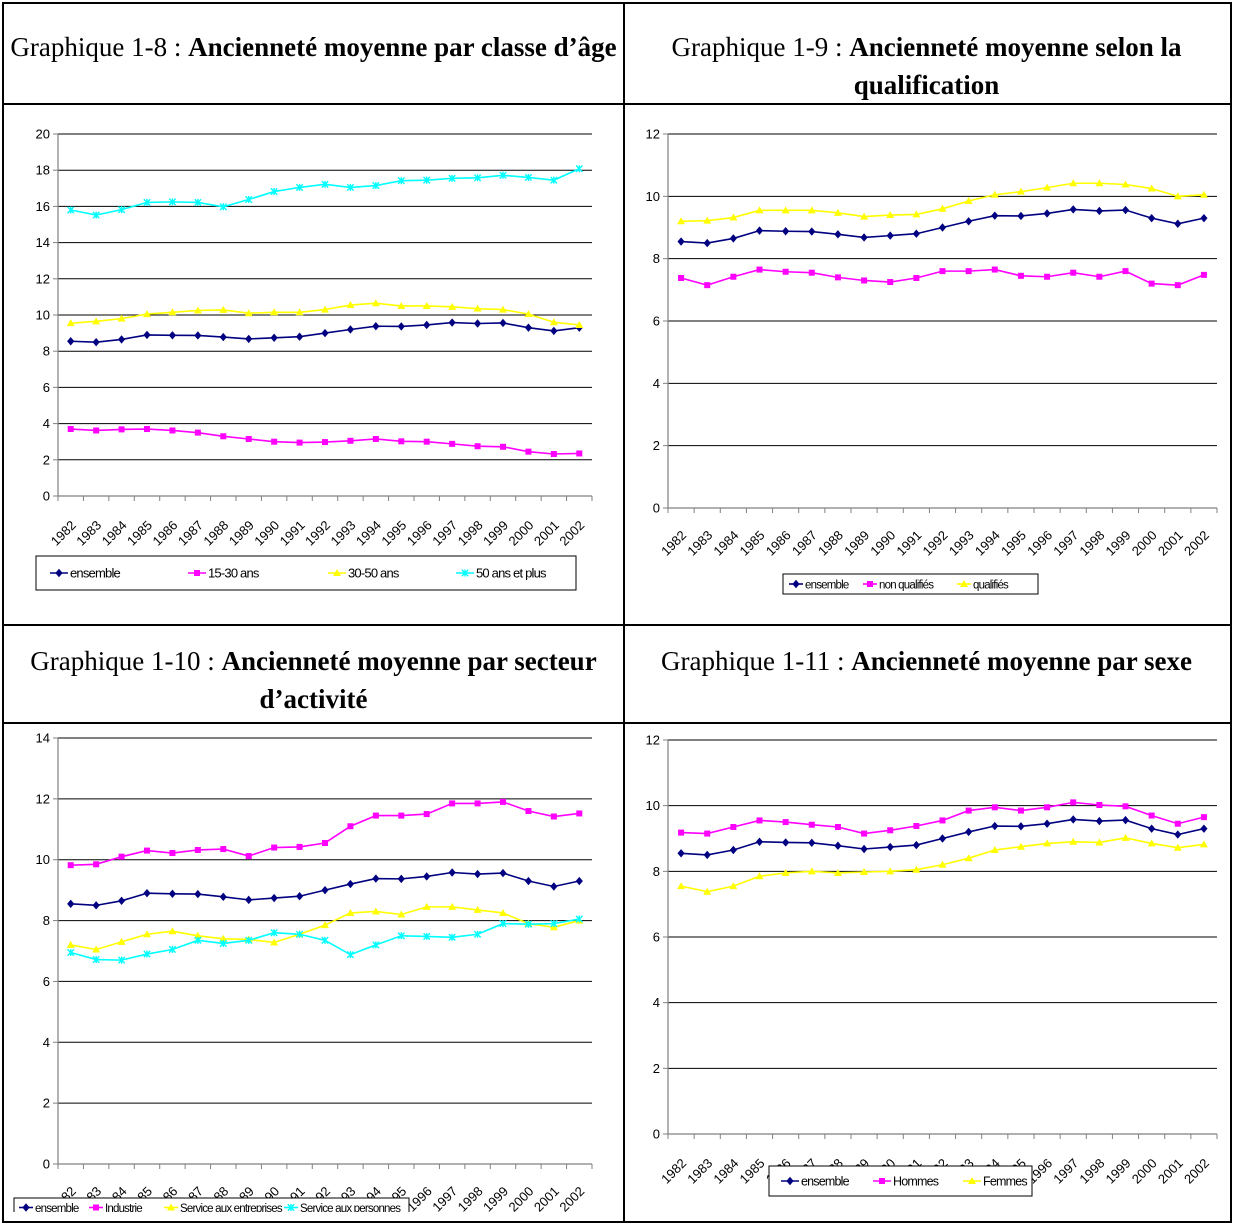 The height and width of the screenshot is (1225, 1234). Describe the element at coordinates (1013, 543) in the screenshot. I see `x-tick-label: 1995` at that location.